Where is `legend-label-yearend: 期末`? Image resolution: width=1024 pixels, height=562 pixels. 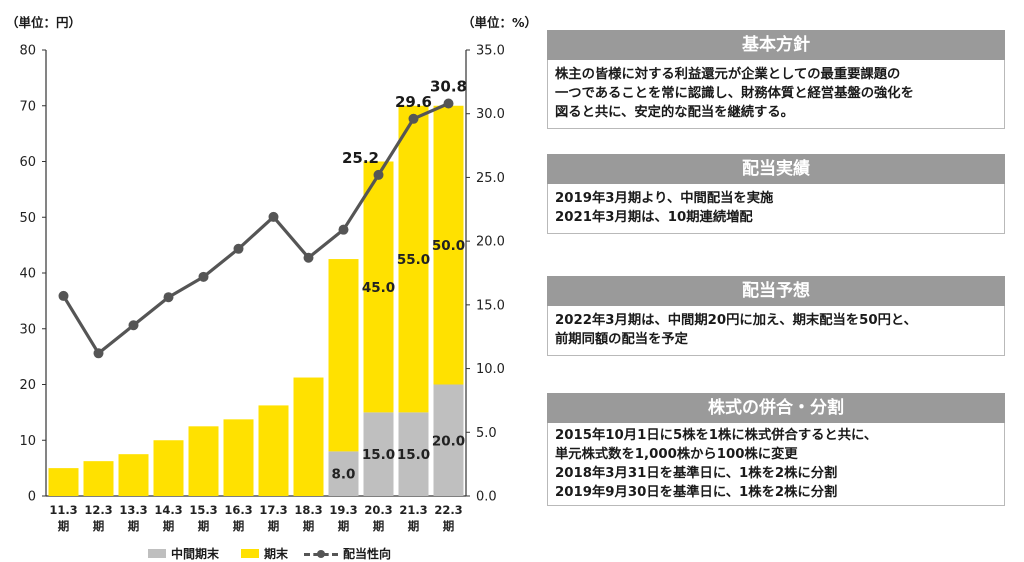
legend-label-yearend: 期末 is located at coordinates (276, 554).